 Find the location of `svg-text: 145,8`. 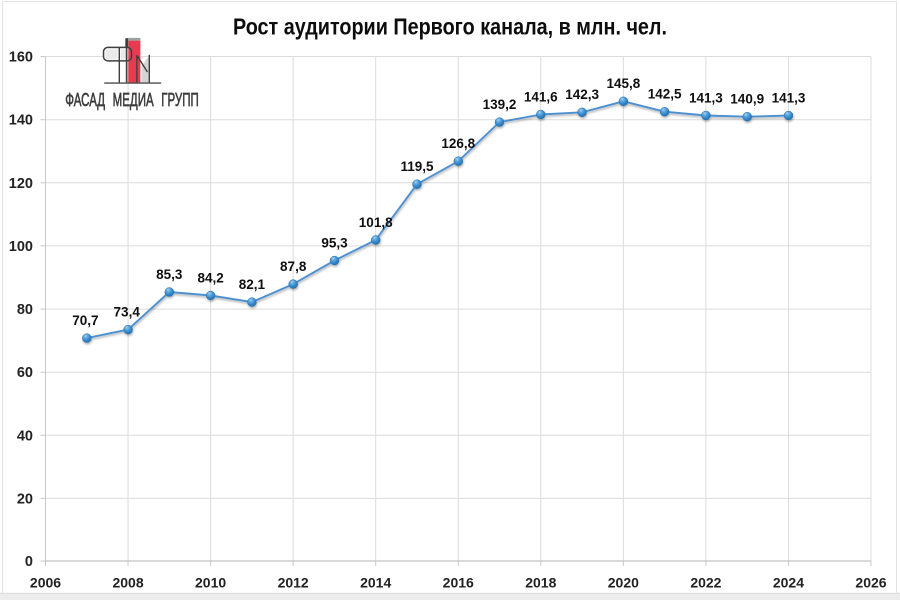

svg-text: 145,8 is located at coordinates (624, 83).